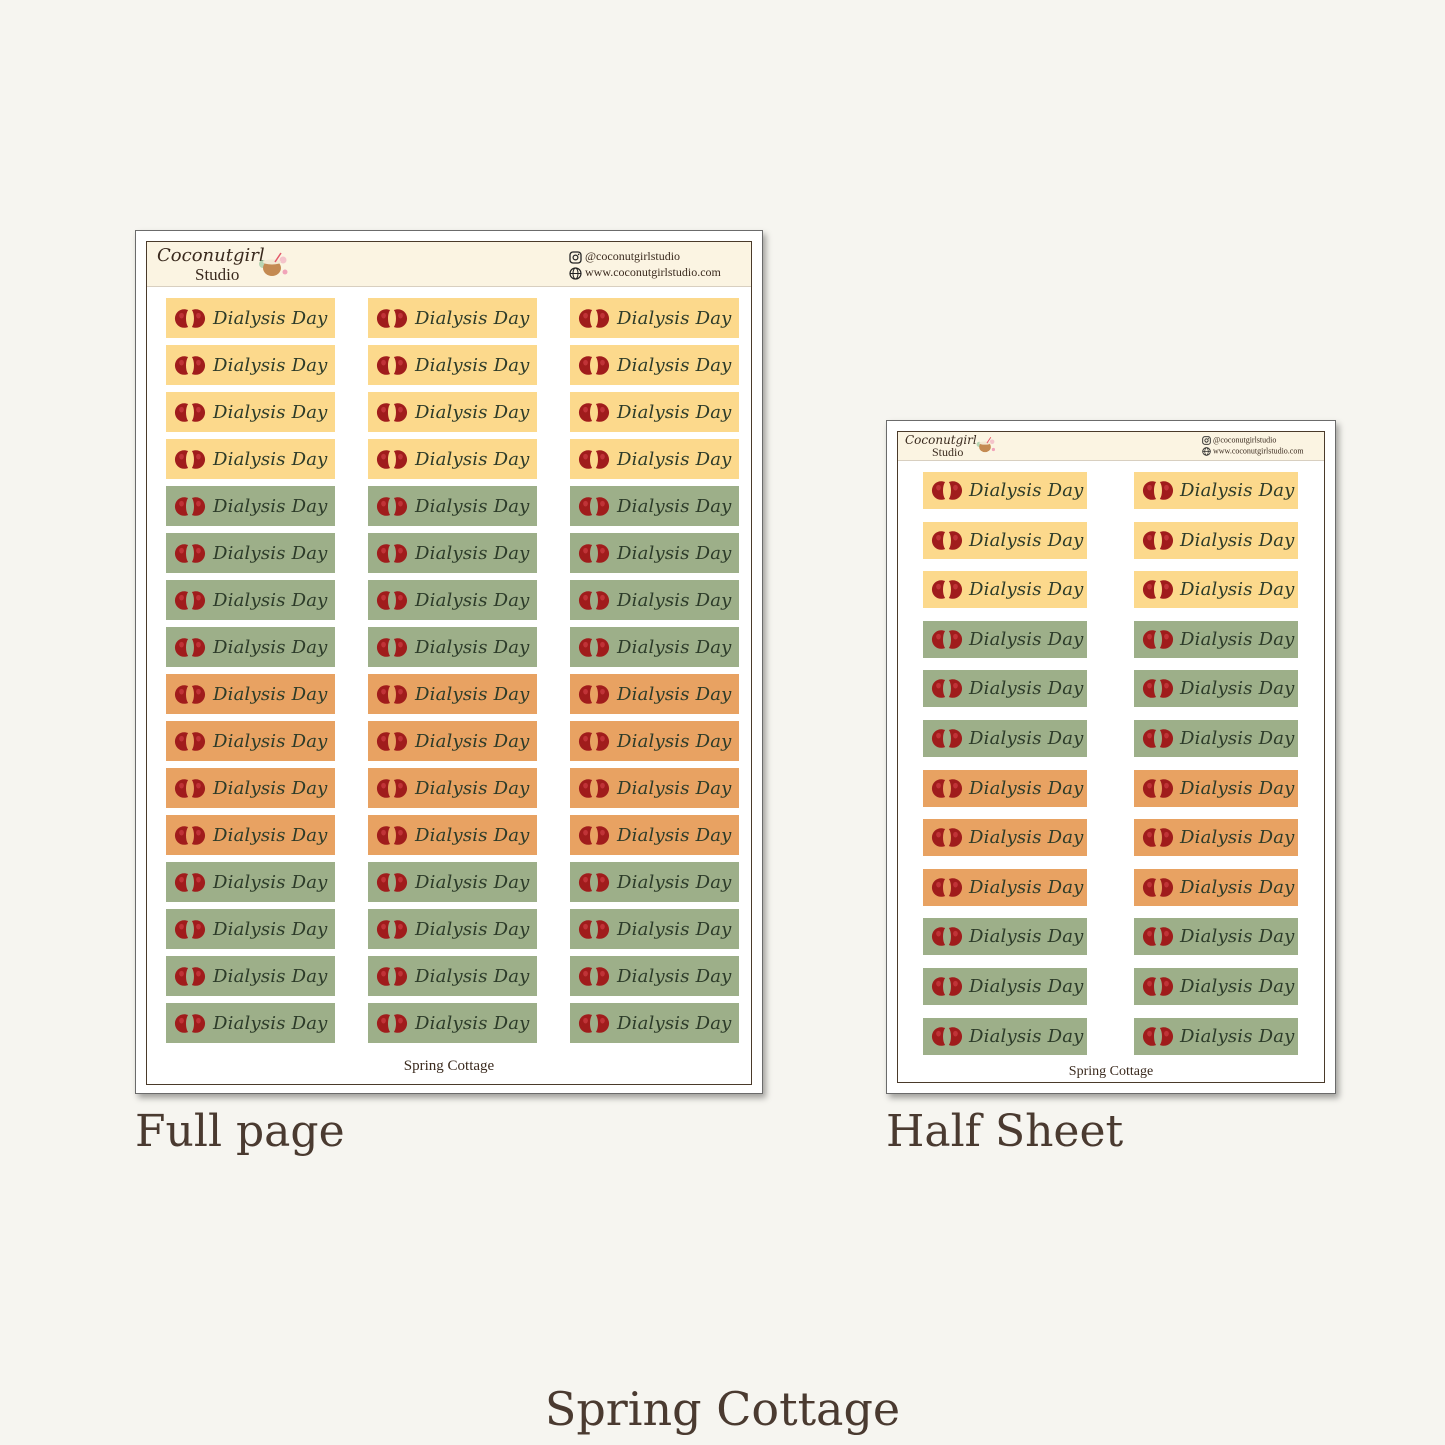  Describe the element at coordinates (948, 452) in the screenshot. I see `brand-sub: Studio` at that location.